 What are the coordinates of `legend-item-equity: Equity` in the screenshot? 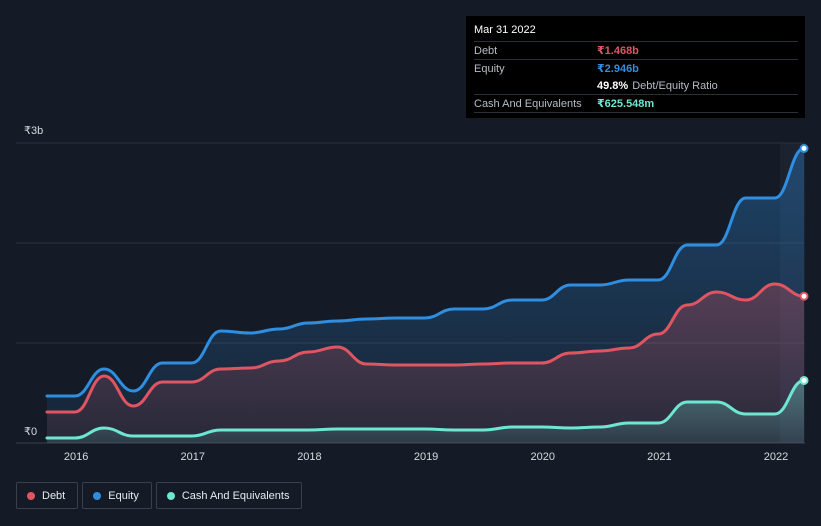 It's located at (117, 495).